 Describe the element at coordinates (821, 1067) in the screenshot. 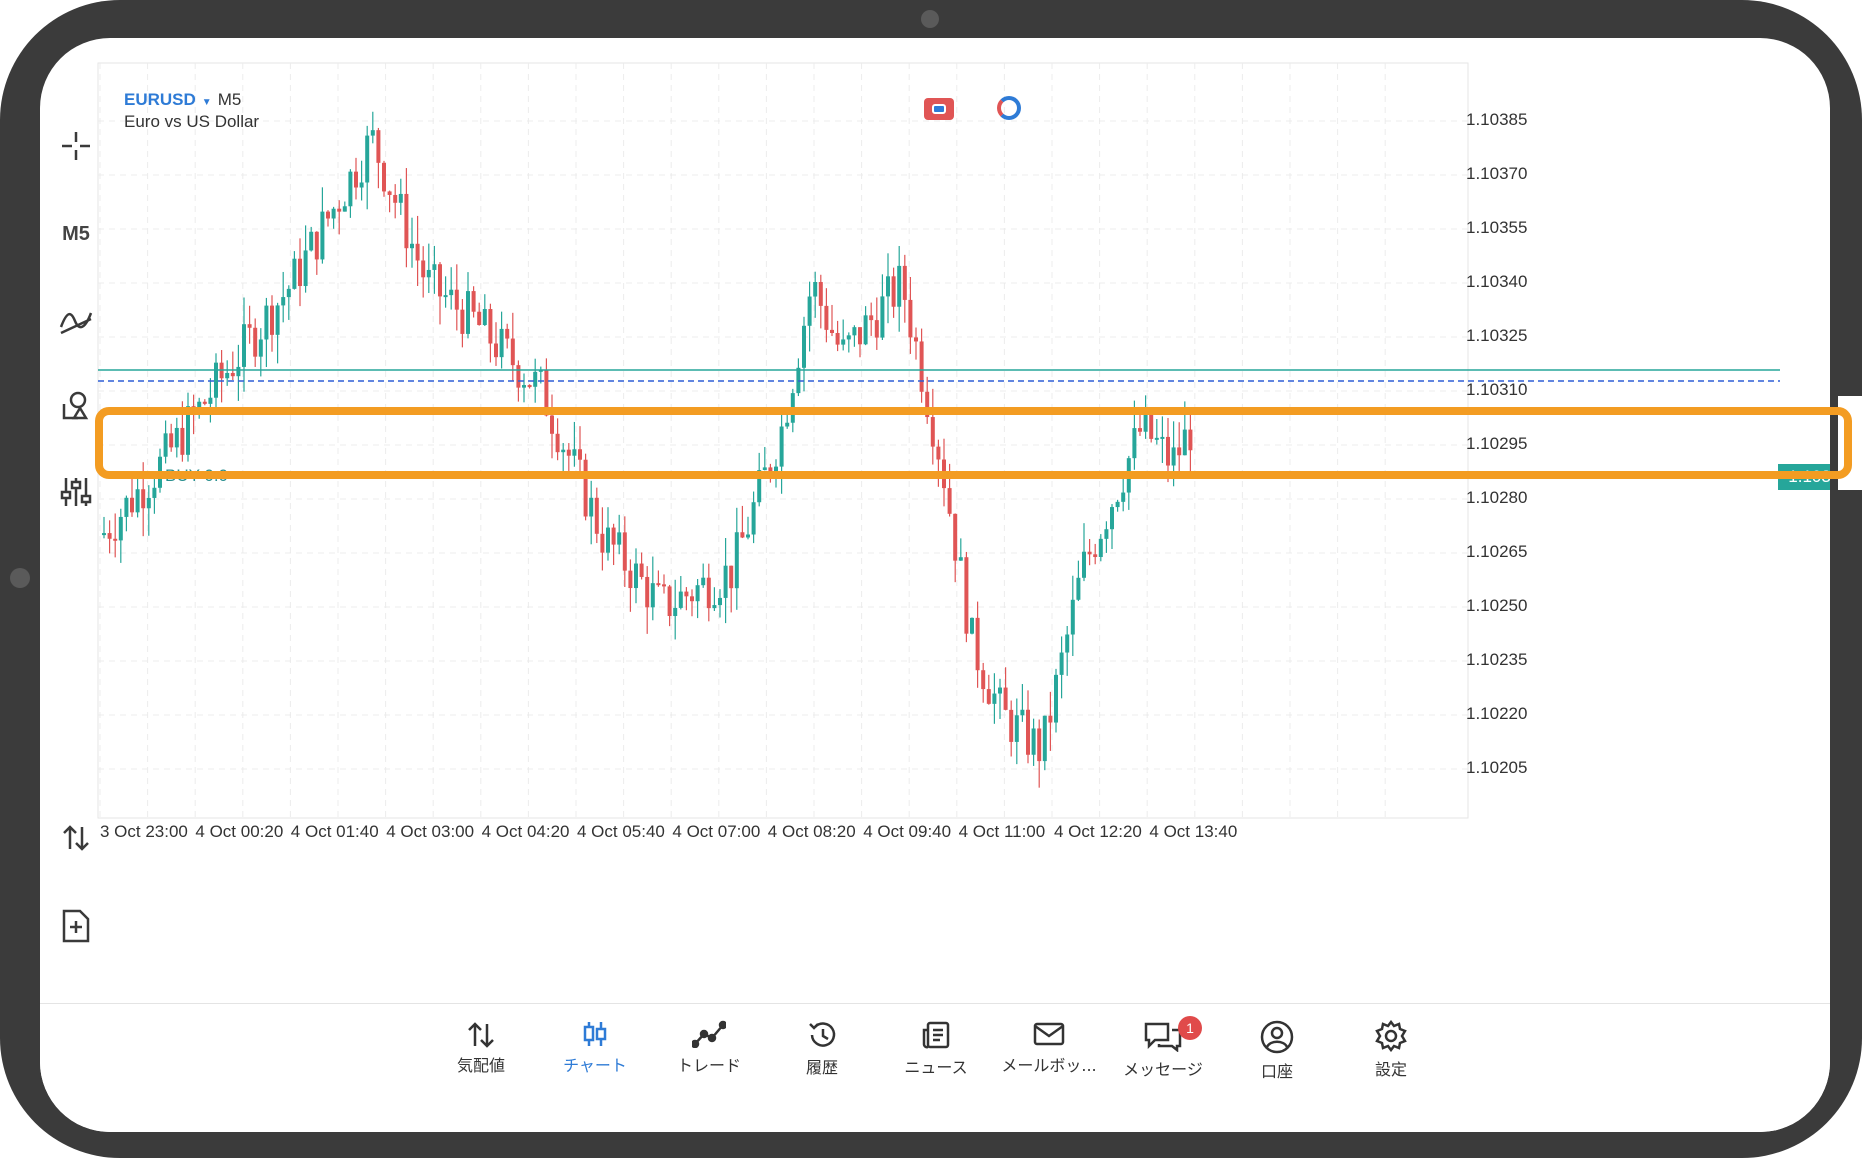

I see `nav-history-label: 履歴` at that location.